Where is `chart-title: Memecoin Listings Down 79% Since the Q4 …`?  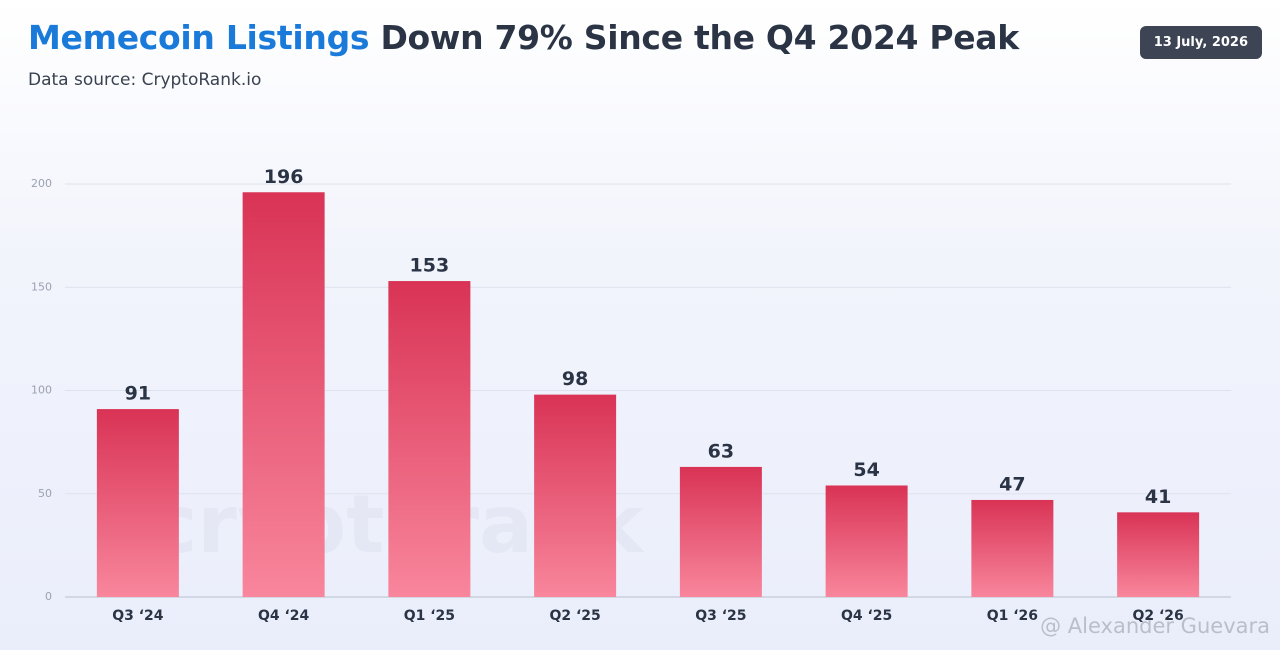 chart-title: Memecoin Listings Down 79% Since the Q4 … is located at coordinates (523, 37).